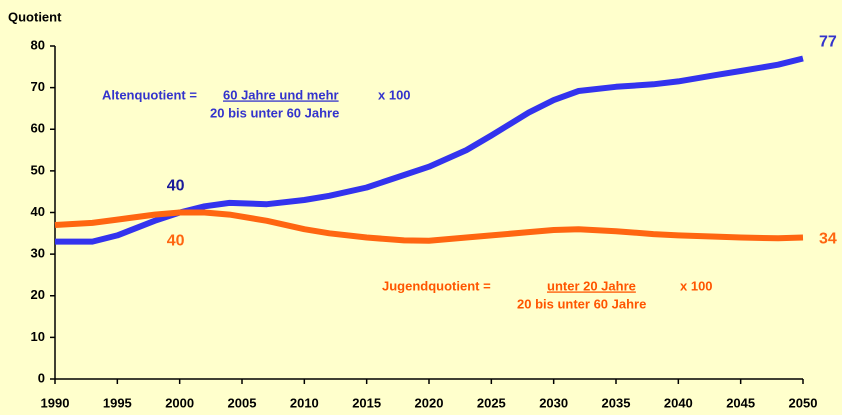 Image resolution: width=842 pixels, height=415 pixels. I want to click on x-tick-label: 2025, so click(491, 402).